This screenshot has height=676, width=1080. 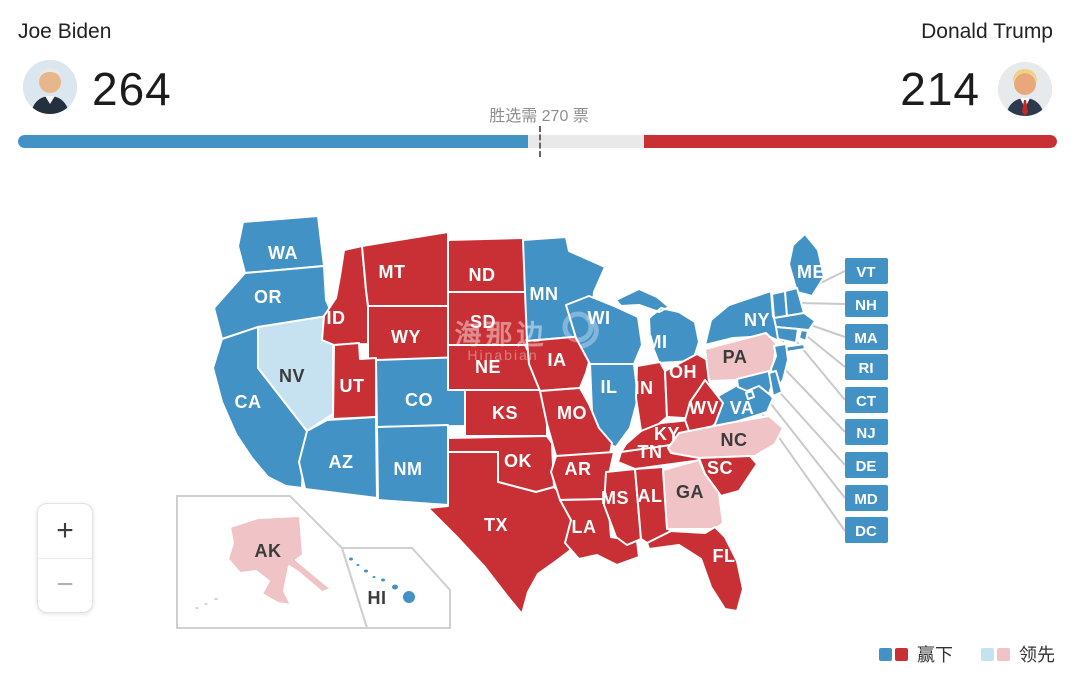 I want to click on svg-text: NH, so click(x=866, y=305).